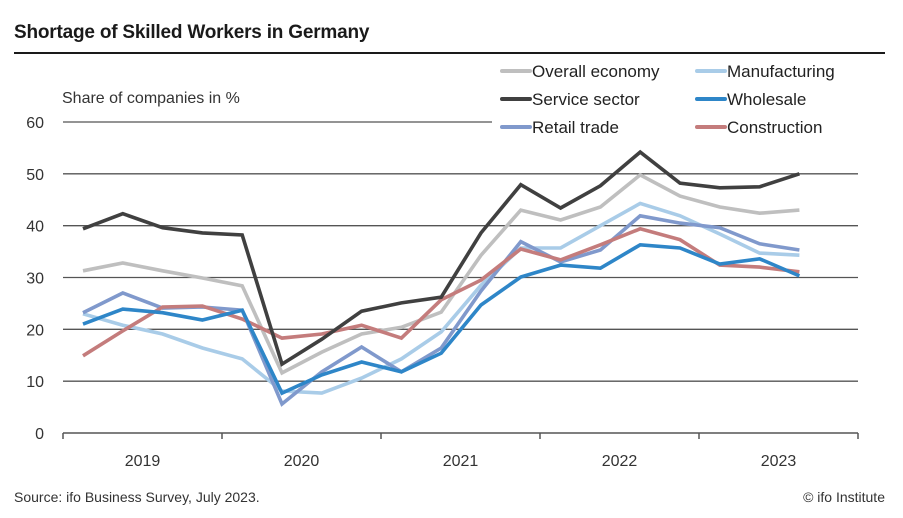 The height and width of the screenshot is (518, 903). I want to click on x-tick-label: 2023, so click(779, 461).